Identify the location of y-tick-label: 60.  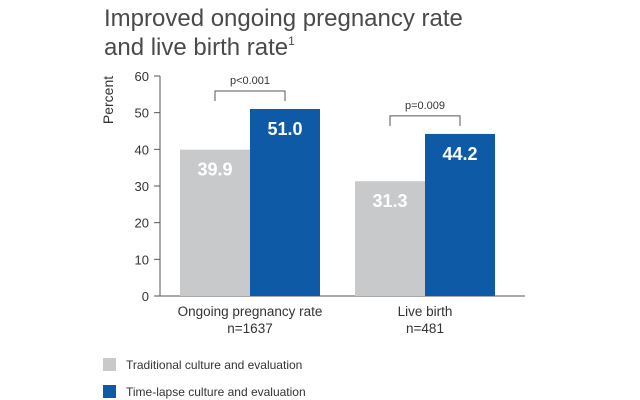
(142, 76).